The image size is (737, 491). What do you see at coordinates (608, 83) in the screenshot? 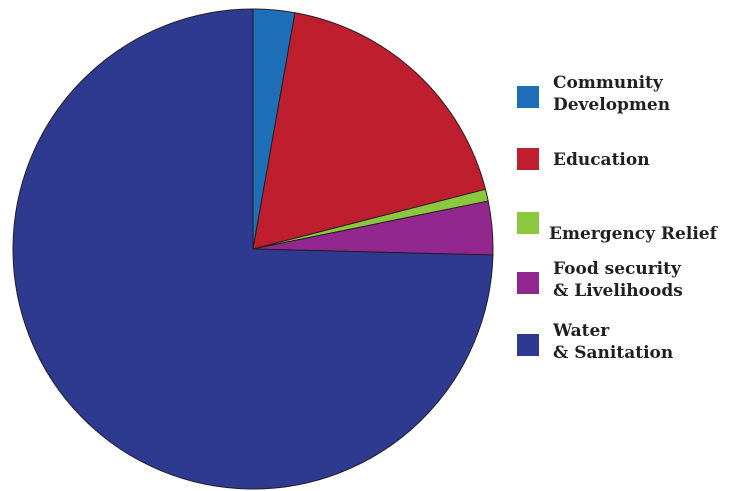
I see `legend-label-0-line-0: Community` at bounding box center [608, 83].